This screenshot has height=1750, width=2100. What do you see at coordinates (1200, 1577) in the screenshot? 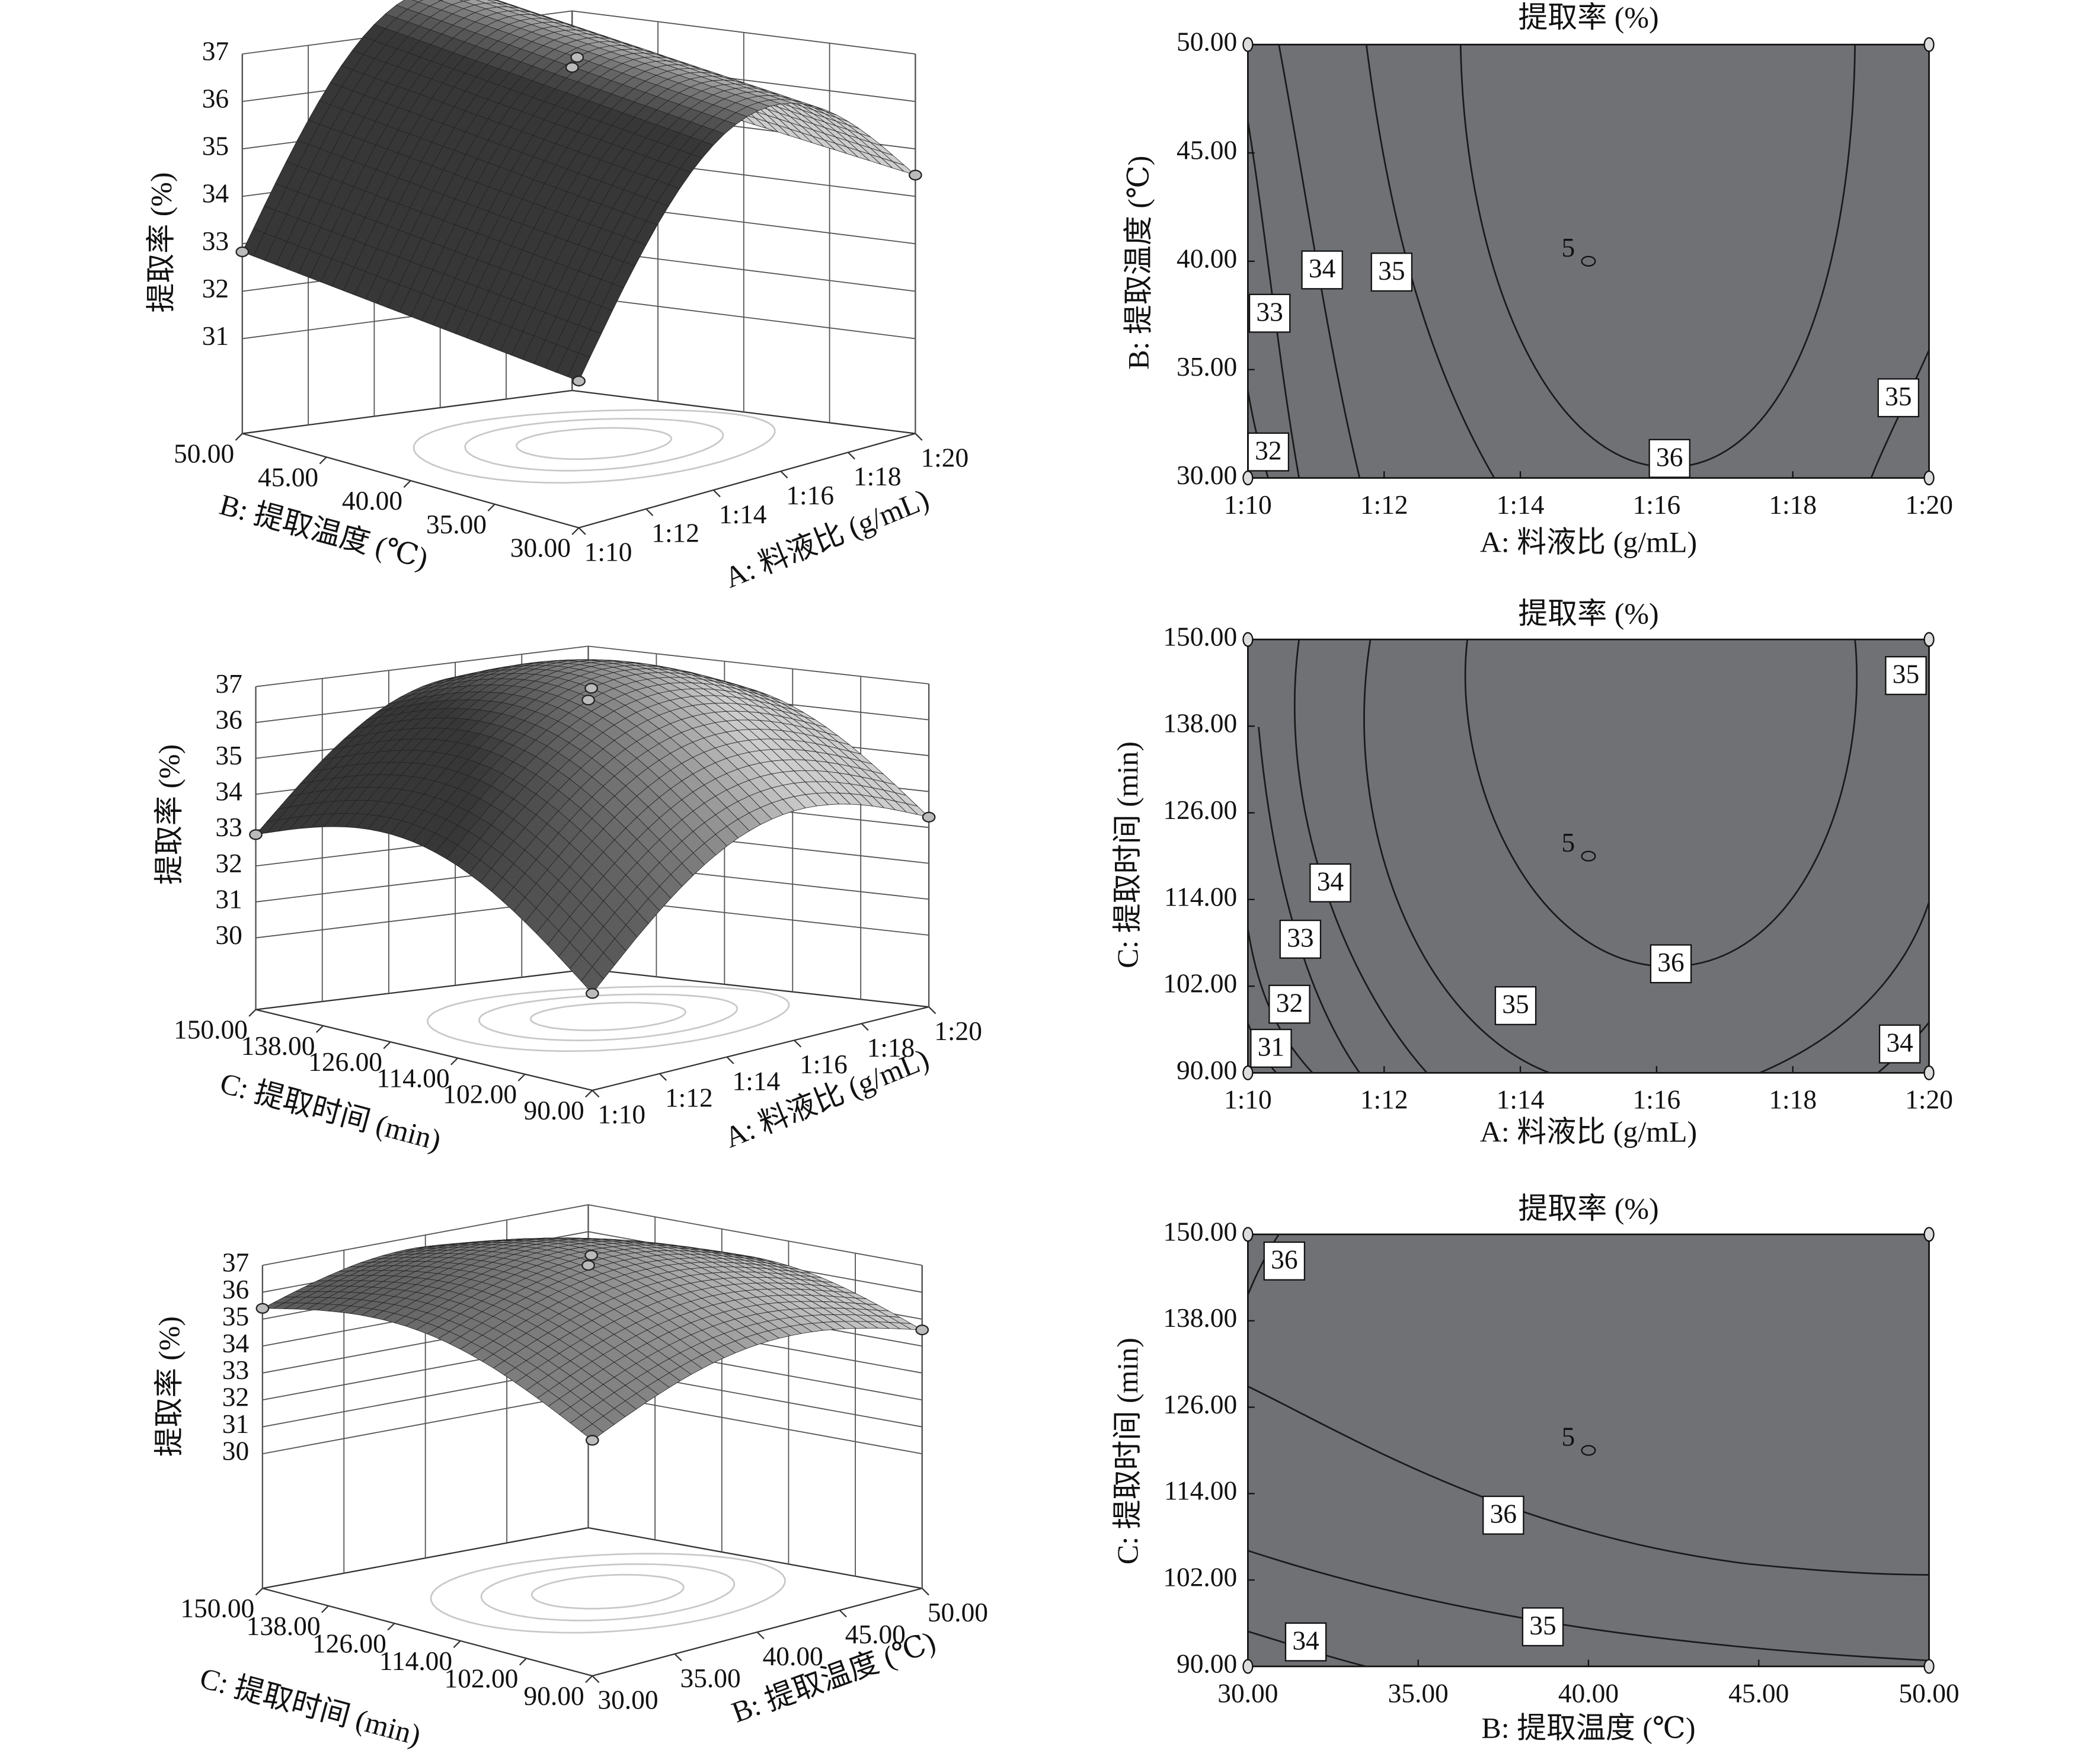
I see `y-tick-label: 102.00` at bounding box center [1200, 1577].